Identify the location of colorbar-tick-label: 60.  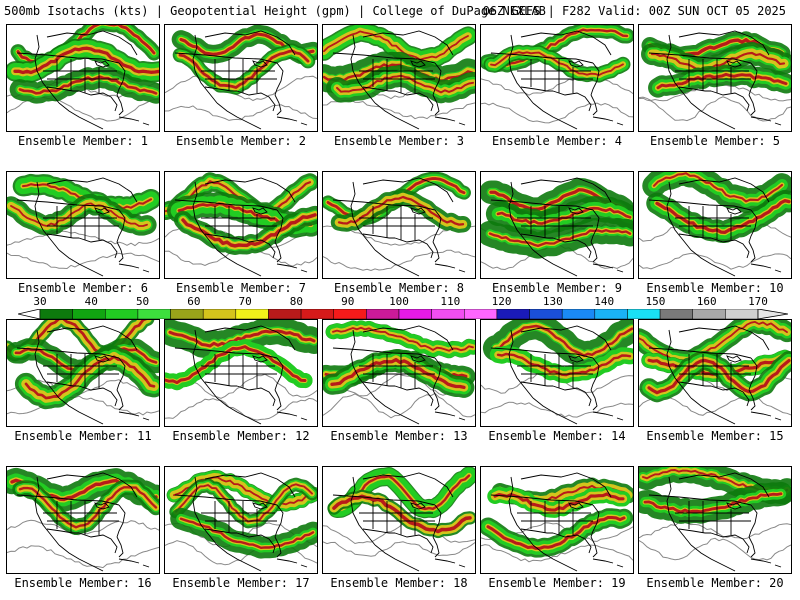
(194, 301).